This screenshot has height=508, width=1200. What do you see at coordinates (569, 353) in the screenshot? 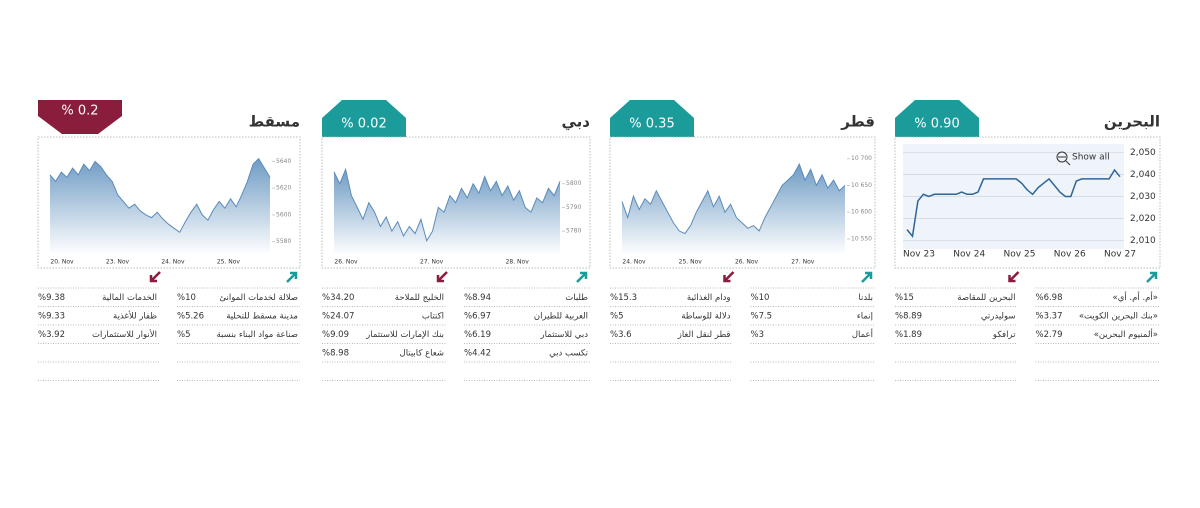
I see `stock-name: تكسب دبي` at bounding box center [569, 353].